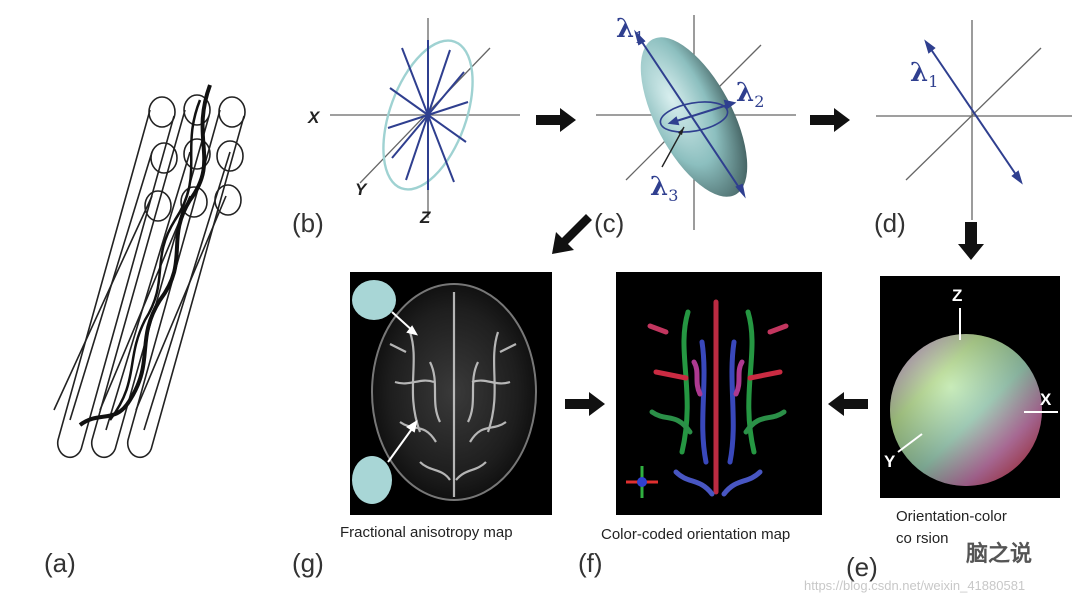 The height and width of the screenshot is (598, 1080). What do you see at coordinates (915, 585) in the screenshot?
I see `watermark-url: https://blog.csdn.net/weixin_41880581` at bounding box center [915, 585].